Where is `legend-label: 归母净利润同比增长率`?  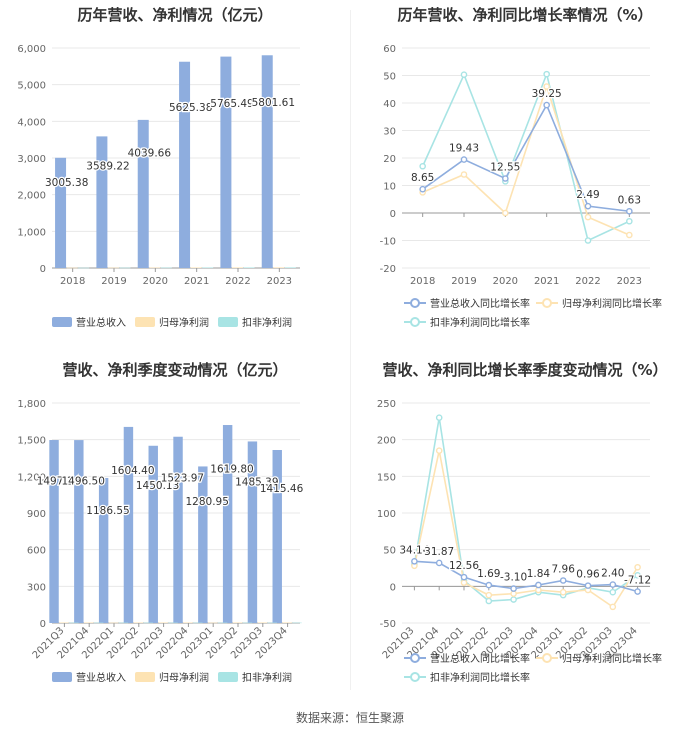 legend-label: 归母净利润同比增长率 is located at coordinates (612, 658).